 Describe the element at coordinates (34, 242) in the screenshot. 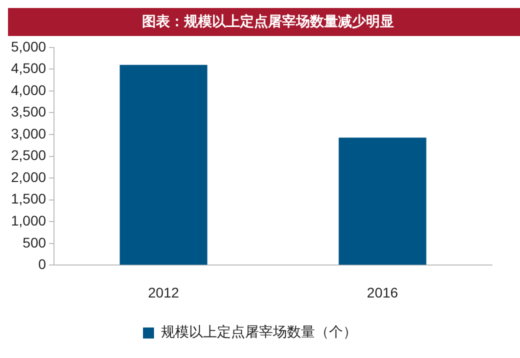

I see `y-tick-label: 500` at that location.